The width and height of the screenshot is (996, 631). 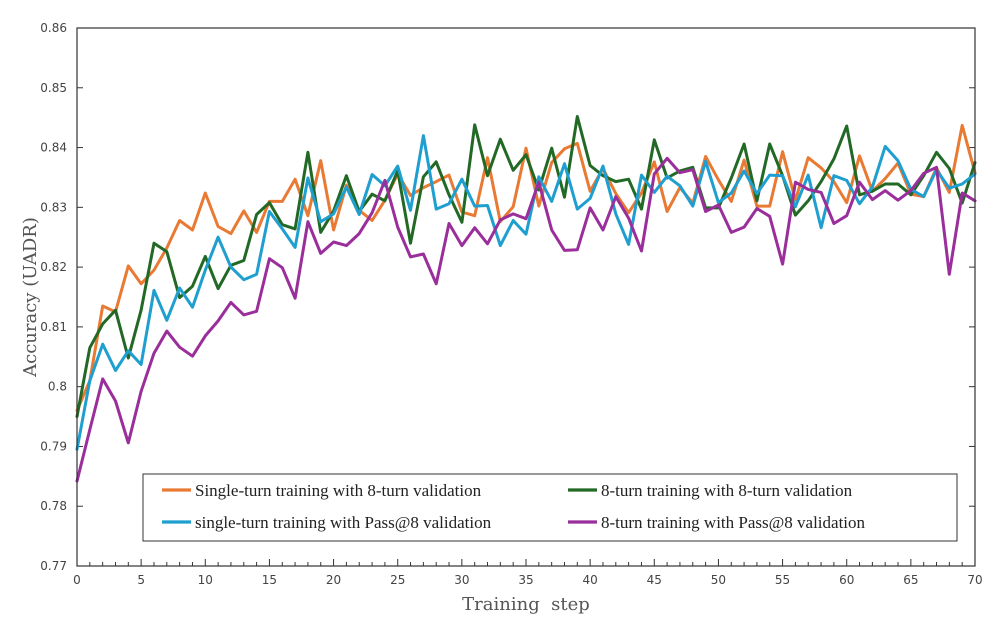 I want to click on x-tick-label: 0, so click(x=77, y=580).